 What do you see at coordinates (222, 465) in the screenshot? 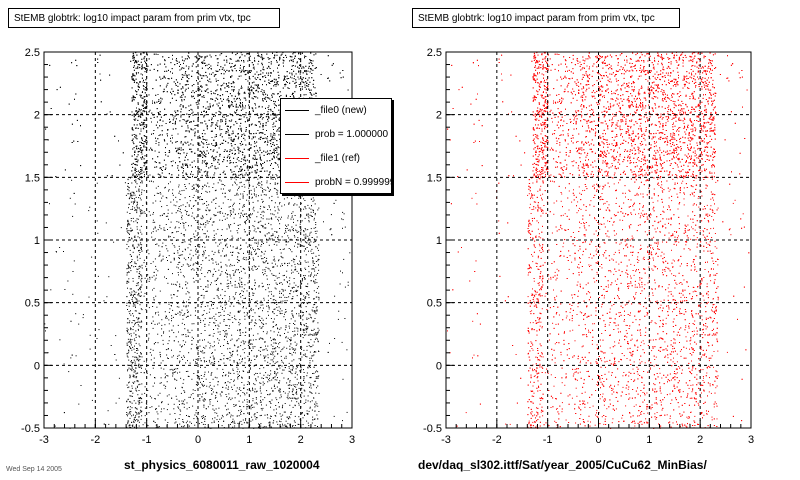
I see `x-axis-label-left: st_physics_6080011_raw_1020004` at bounding box center [222, 465].